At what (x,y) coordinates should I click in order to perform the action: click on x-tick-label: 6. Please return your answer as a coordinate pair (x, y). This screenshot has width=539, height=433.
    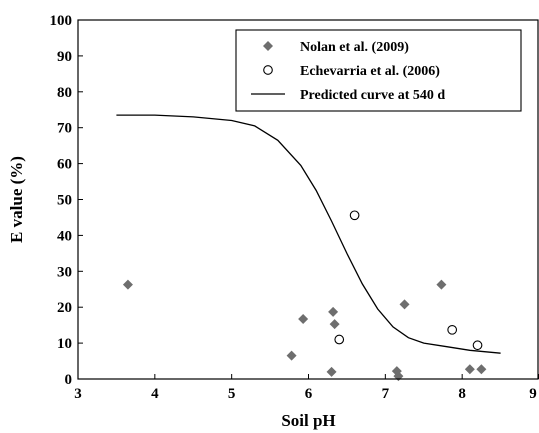
    Looking at the image, I should click on (309, 394).